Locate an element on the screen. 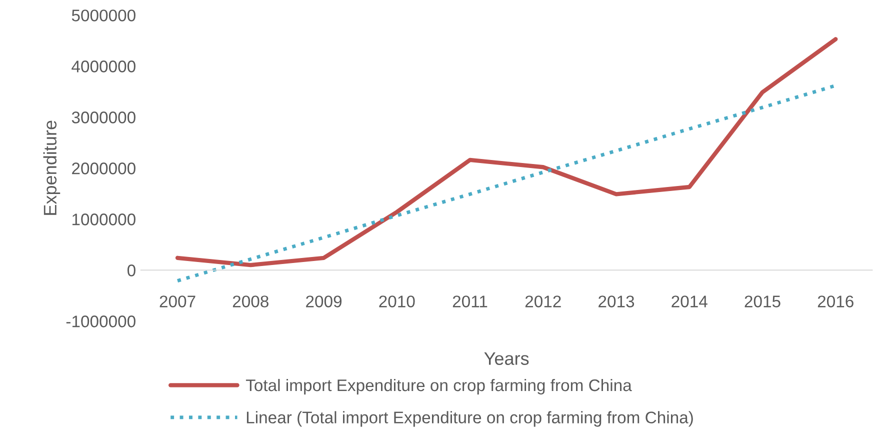  y-tick-label: 1000000 is located at coordinates (104, 220).